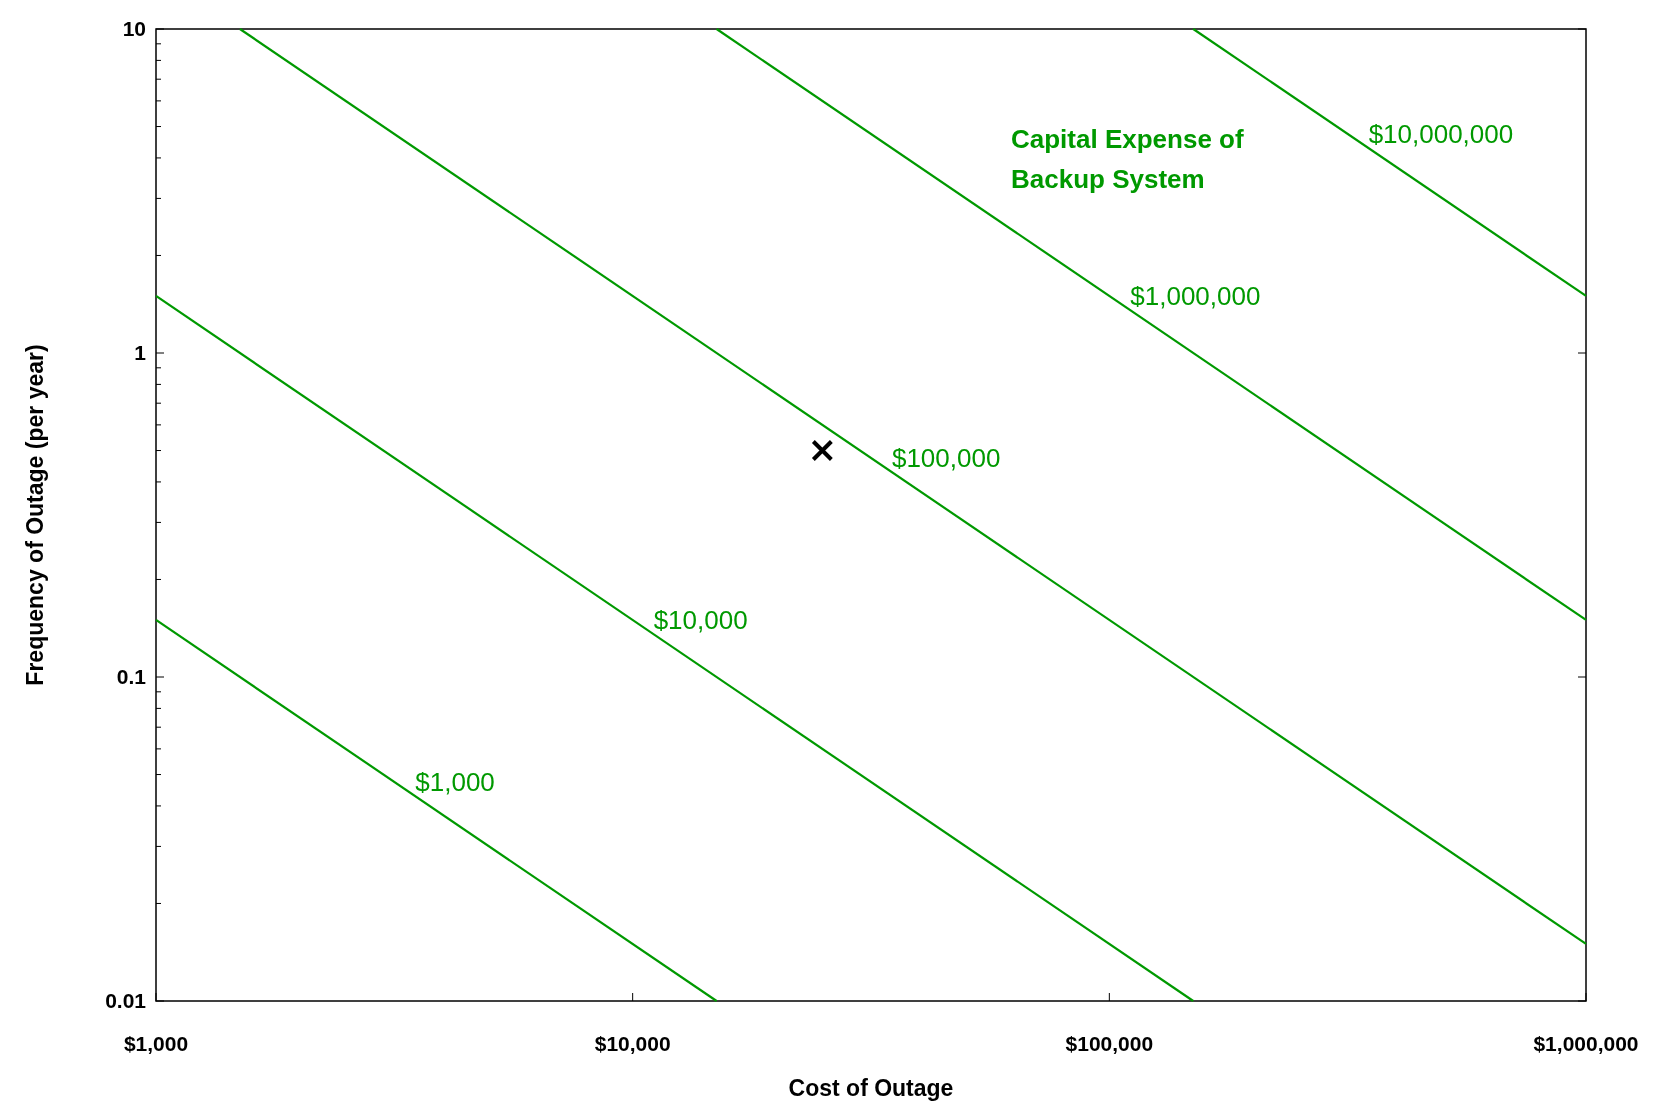 The height and width of the screenshot is (1113, 1671). Describe the element at coordinates (131, 677) in the screenshot. I see `y-tick-label: 0.1` at that location.